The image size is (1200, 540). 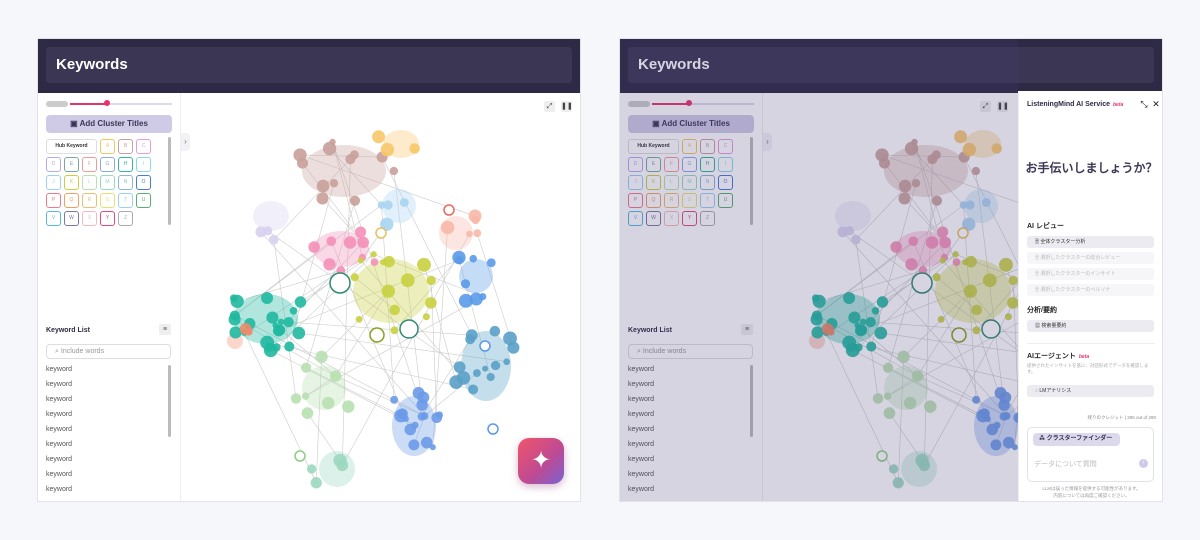 What do you see at coordinates (751, 181) in the screenshot?
I see `scrollbar` at bounding box center [751, 181].